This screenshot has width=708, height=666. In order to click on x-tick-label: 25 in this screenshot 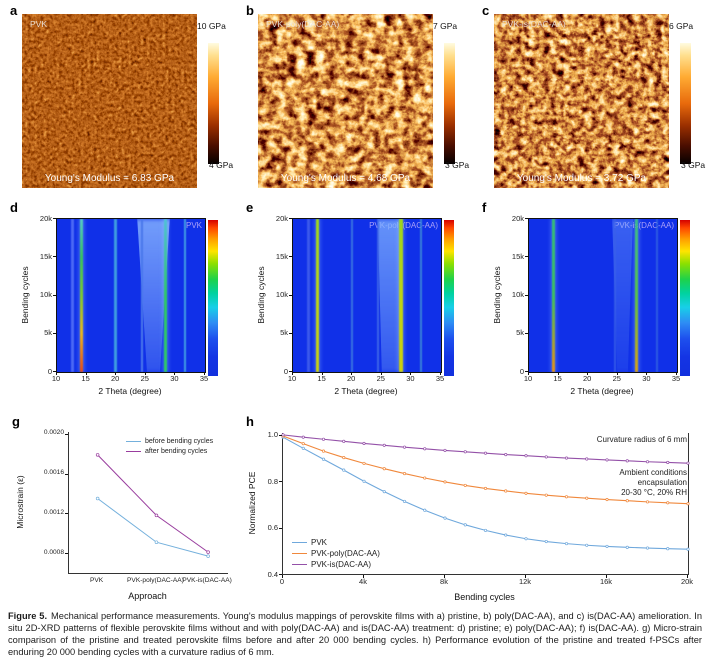, I will do `click(380, 378)`.